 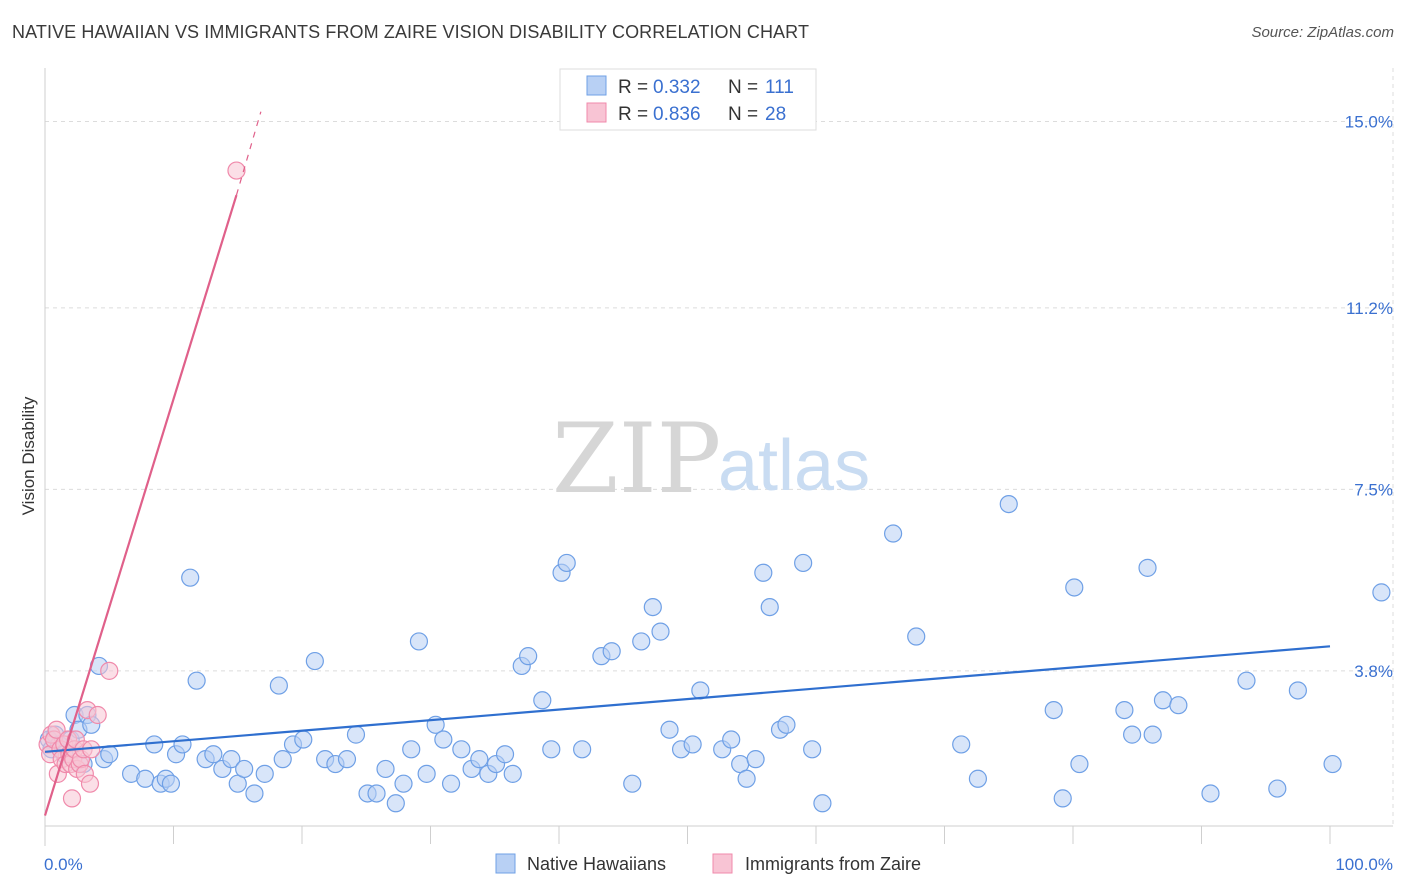 I want to click on zaire-trendline, so click(x=140, y=505).